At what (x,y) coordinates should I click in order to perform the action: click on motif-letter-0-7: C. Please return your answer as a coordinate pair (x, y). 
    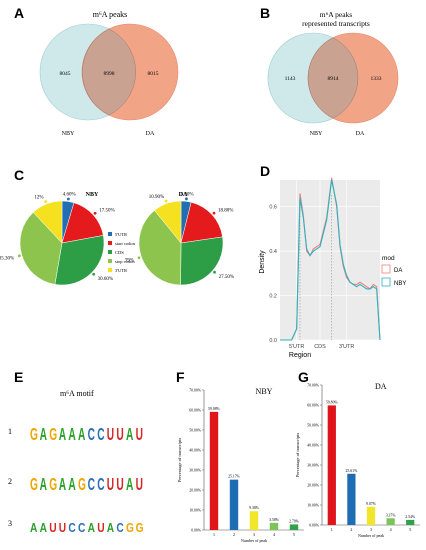
    Looking at the image, I should click on (101, 435).